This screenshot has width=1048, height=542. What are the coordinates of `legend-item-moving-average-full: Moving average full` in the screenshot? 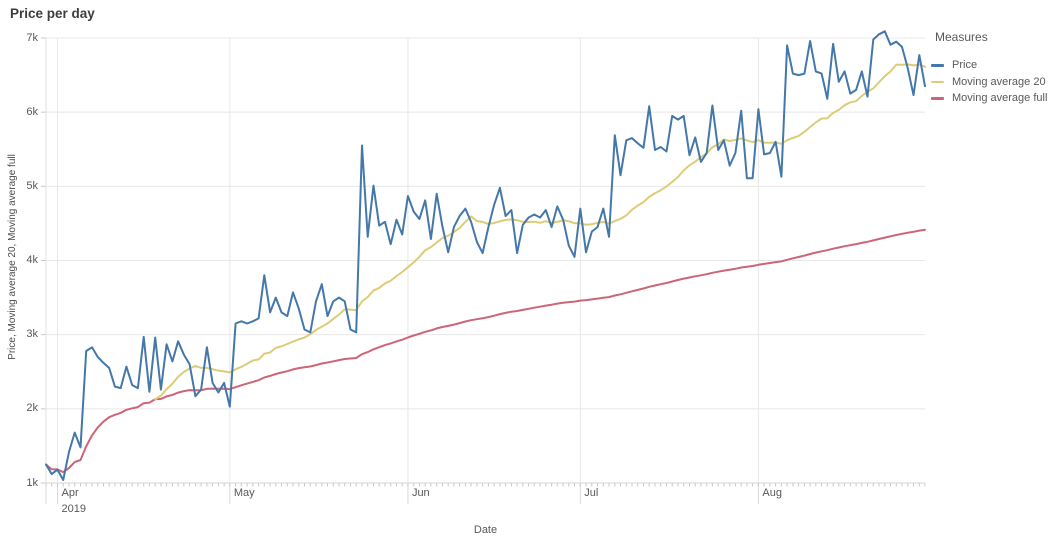 It's located at (989, 98).